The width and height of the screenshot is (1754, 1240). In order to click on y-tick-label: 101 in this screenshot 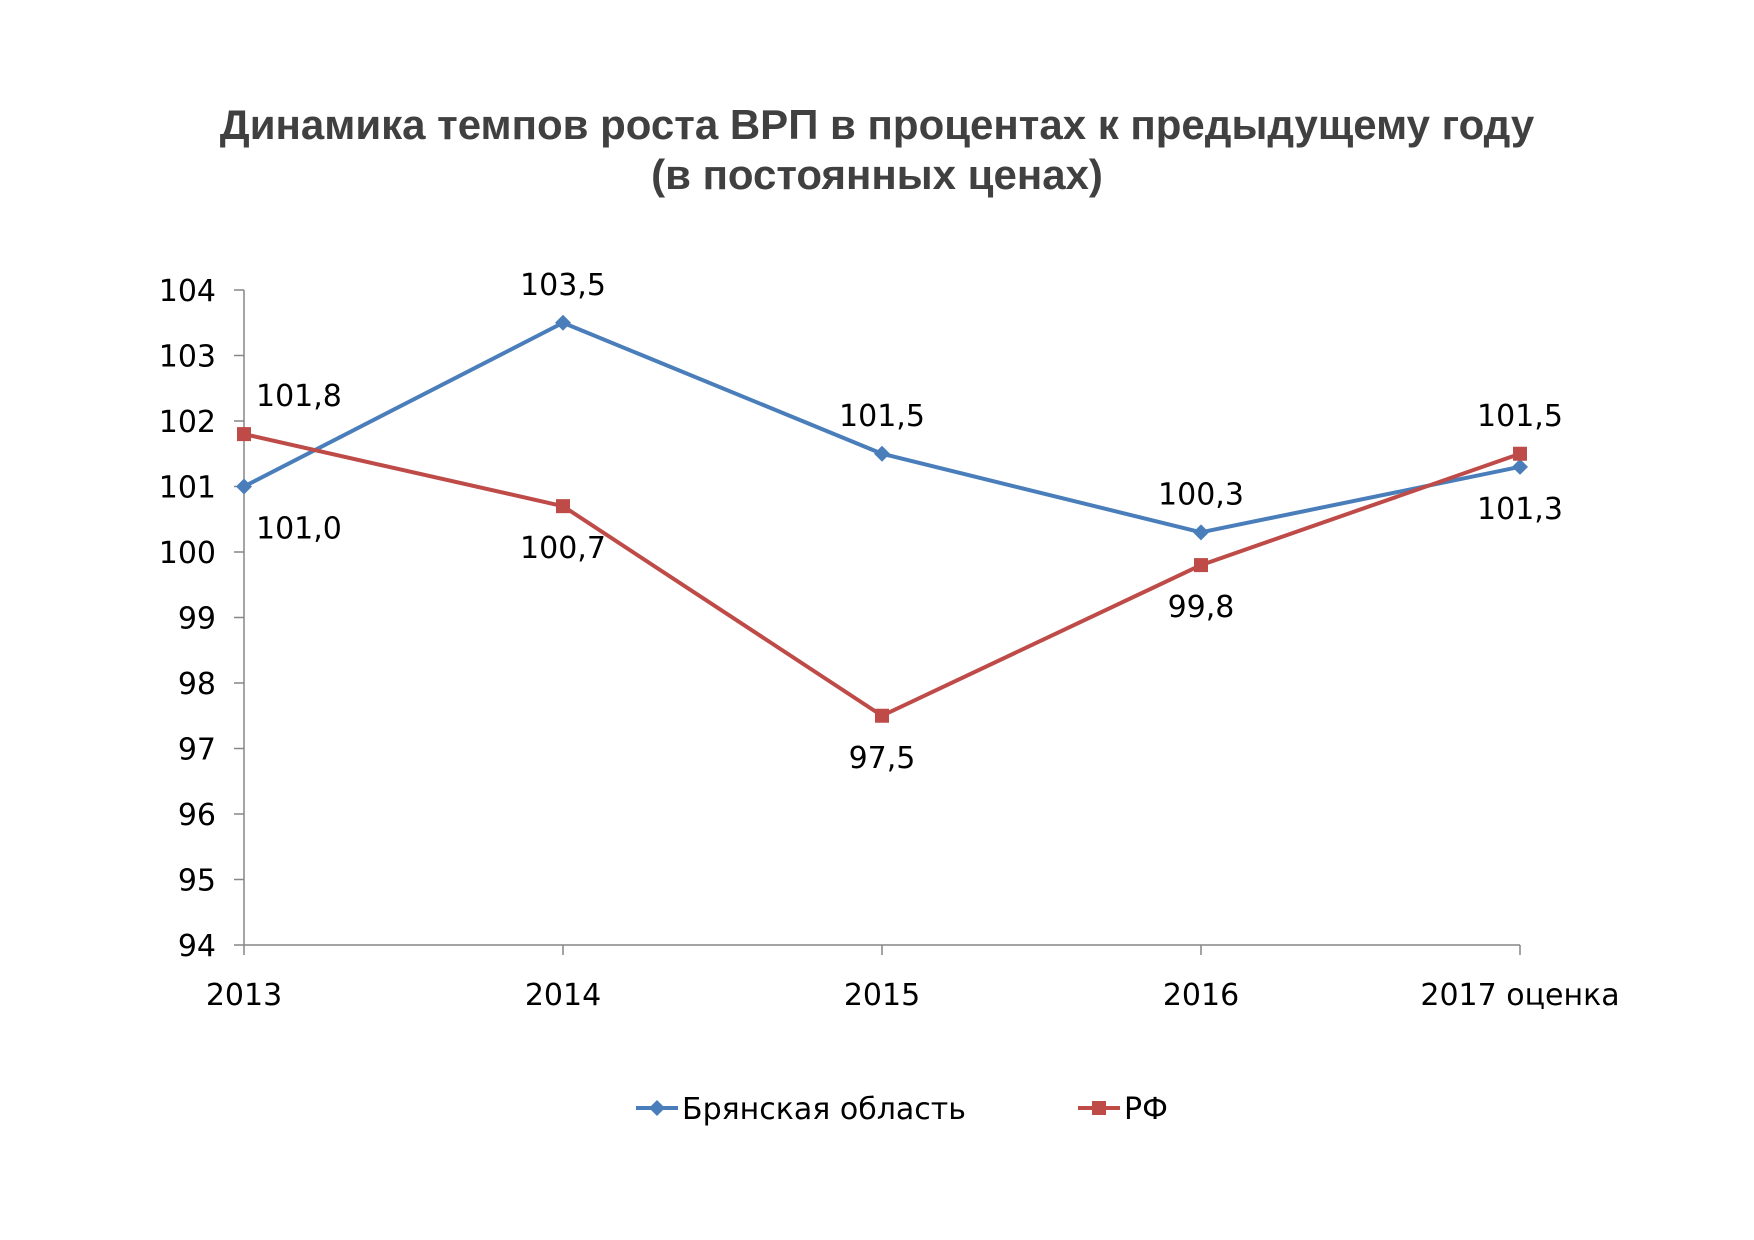, I will do `click(187, 488)`.